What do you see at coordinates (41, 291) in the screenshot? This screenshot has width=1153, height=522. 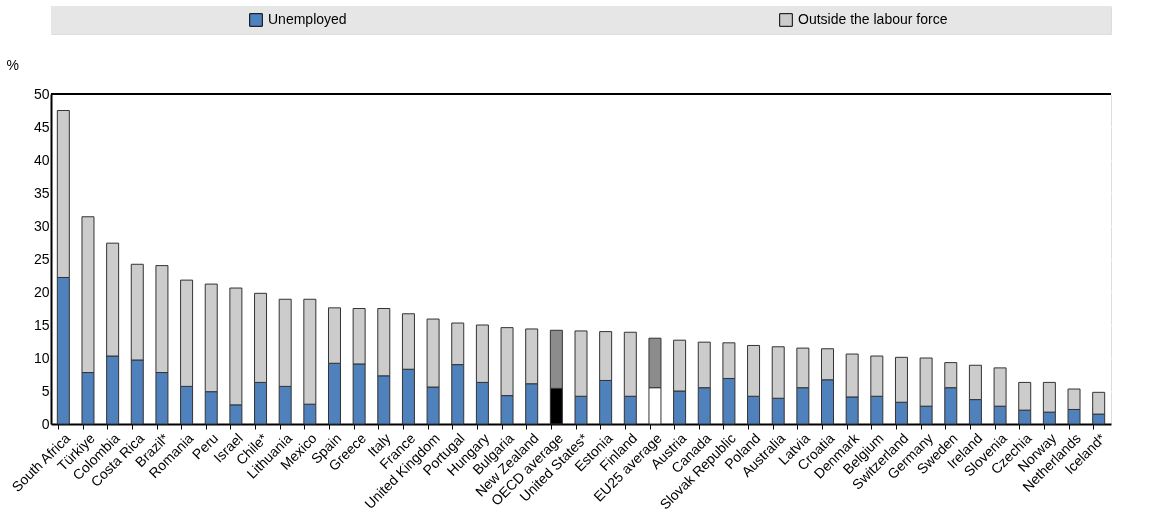 I see `y-tick-label: 20` at bounding box center [41, 291].